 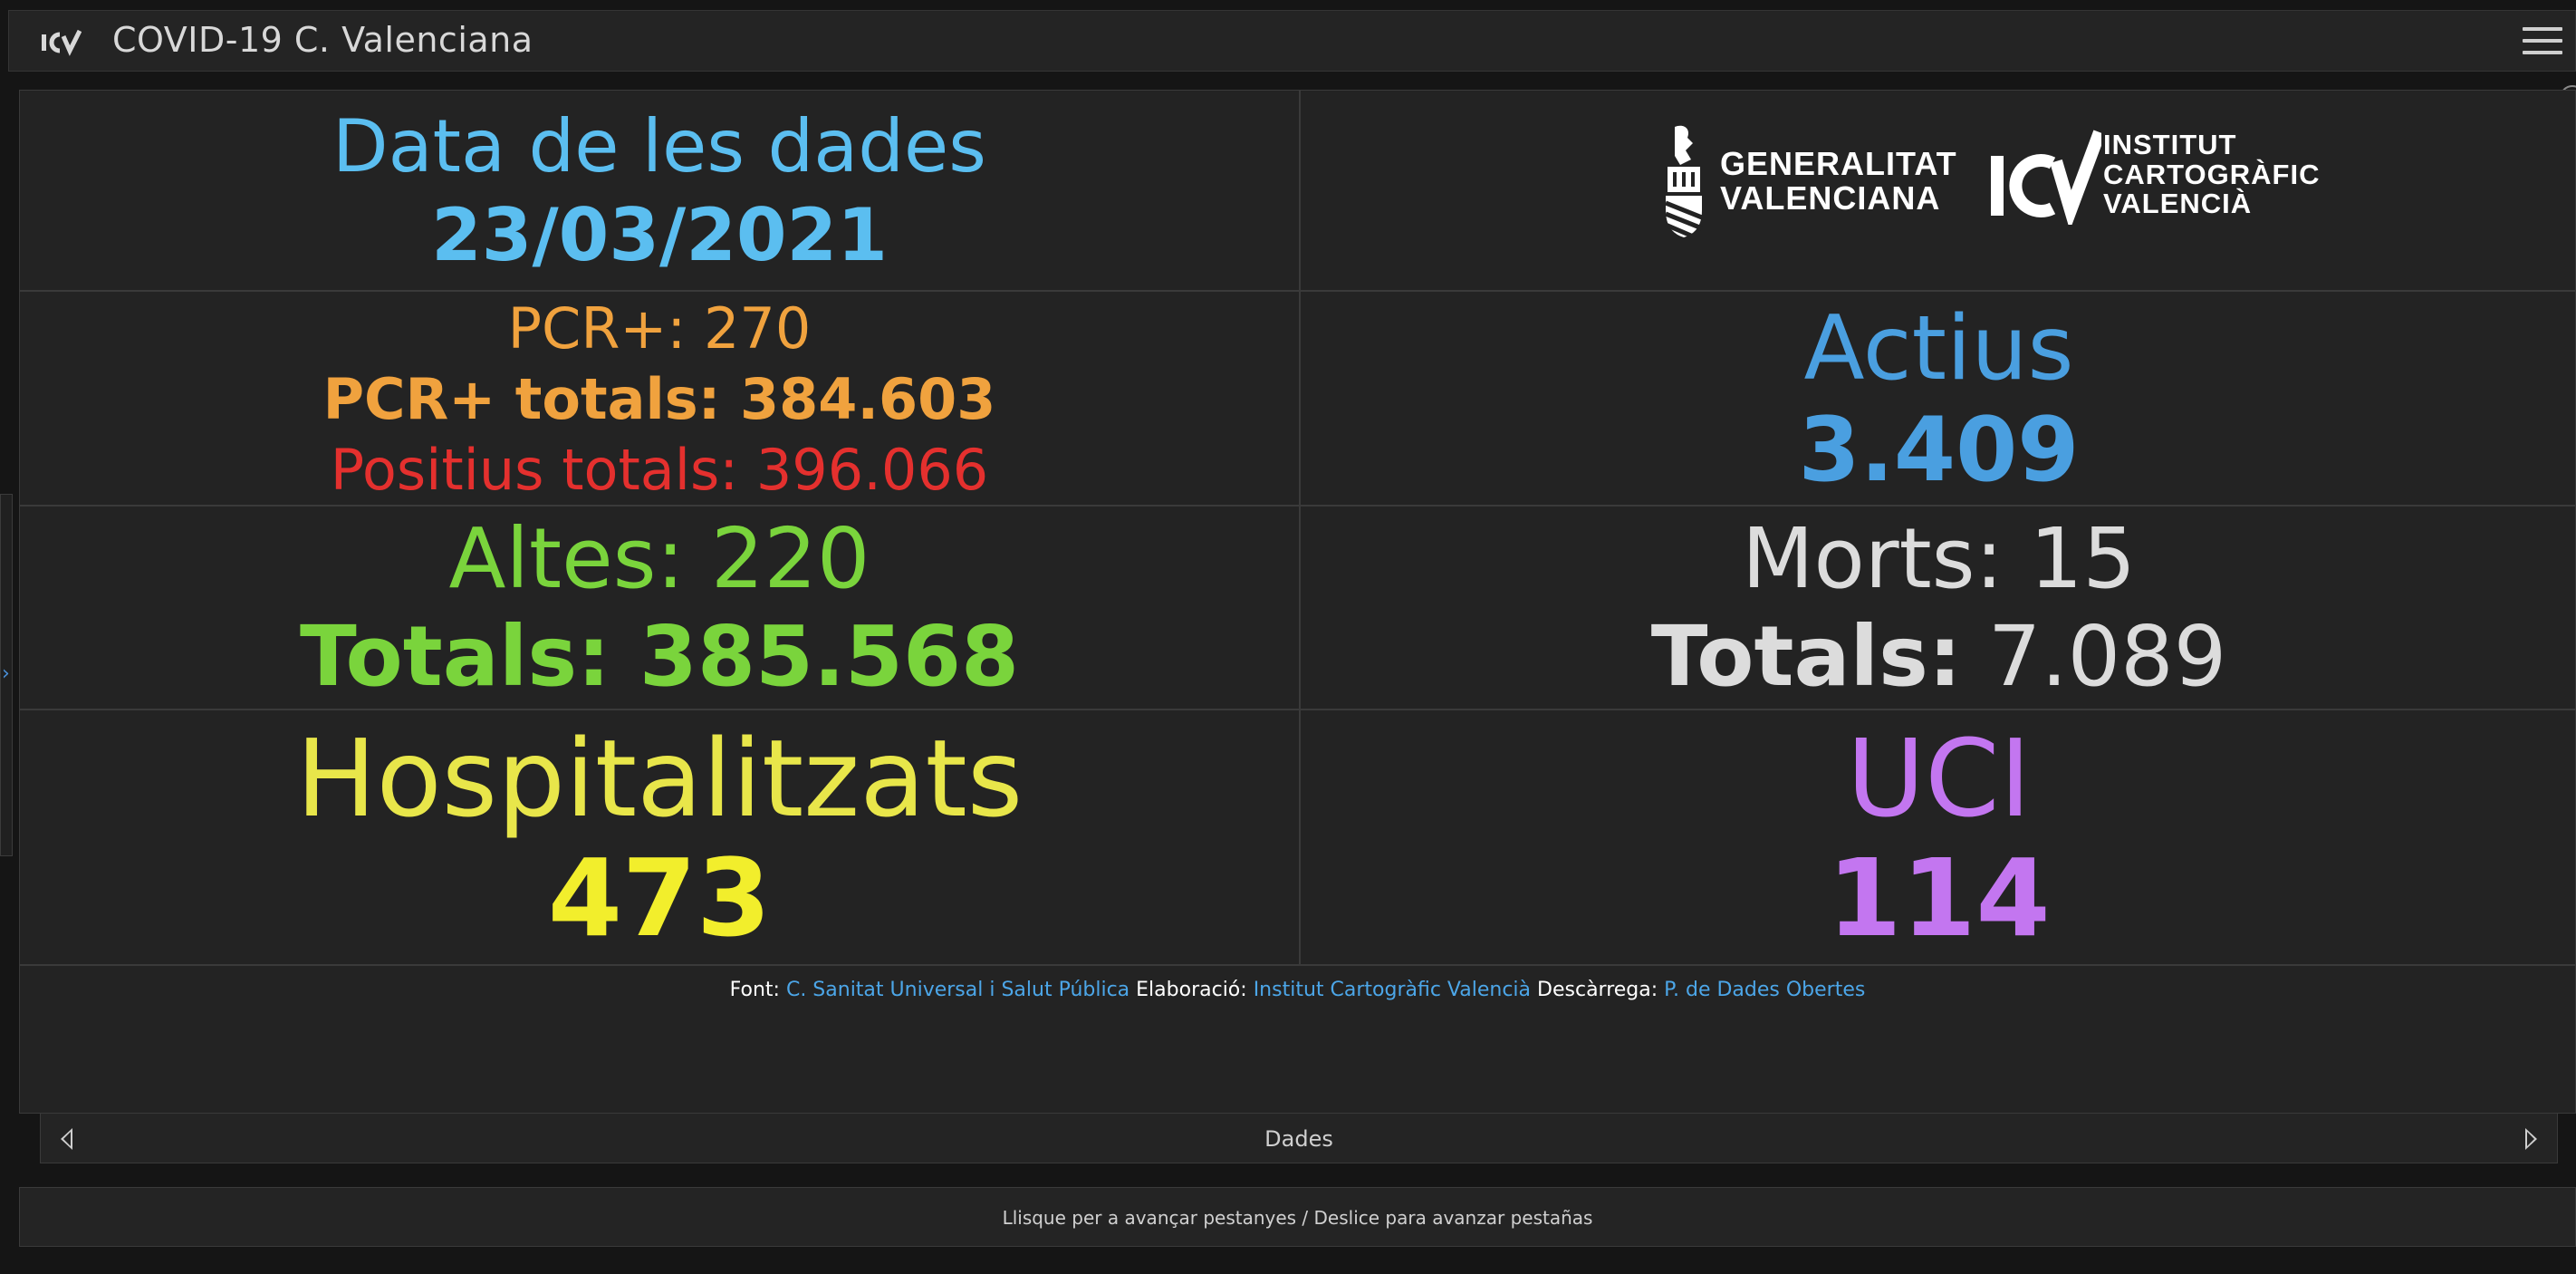 I want to click on pcr-total: PCR+ totals: 384.603, so click(x=659, y=399).